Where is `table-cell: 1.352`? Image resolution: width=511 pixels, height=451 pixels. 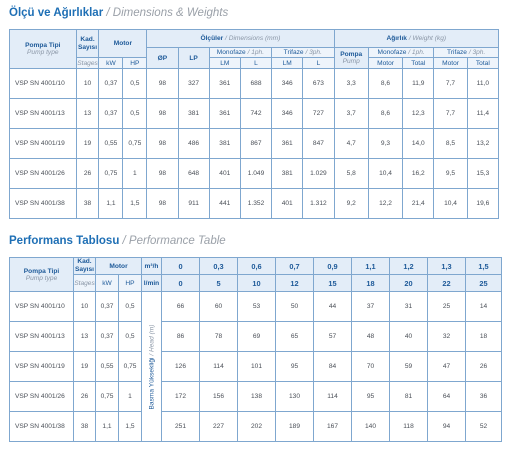 table-cell: 1.352 is located at coordinates (256, 203).